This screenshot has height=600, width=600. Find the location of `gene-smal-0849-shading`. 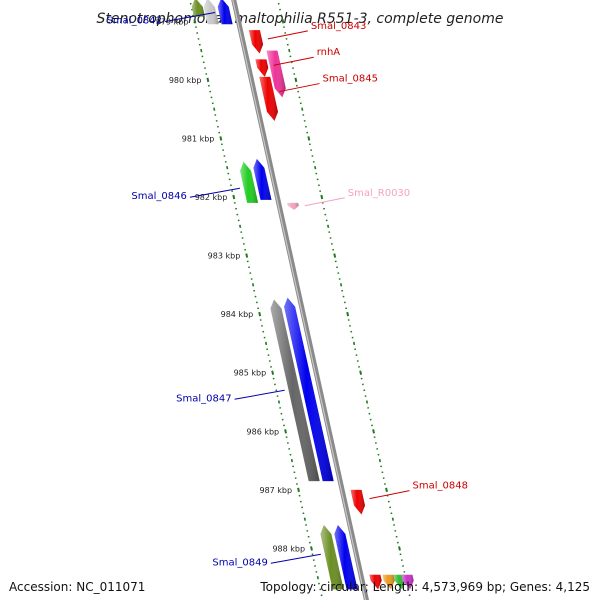

gene-smal-0849-shading is located at coordinates (332, 557).